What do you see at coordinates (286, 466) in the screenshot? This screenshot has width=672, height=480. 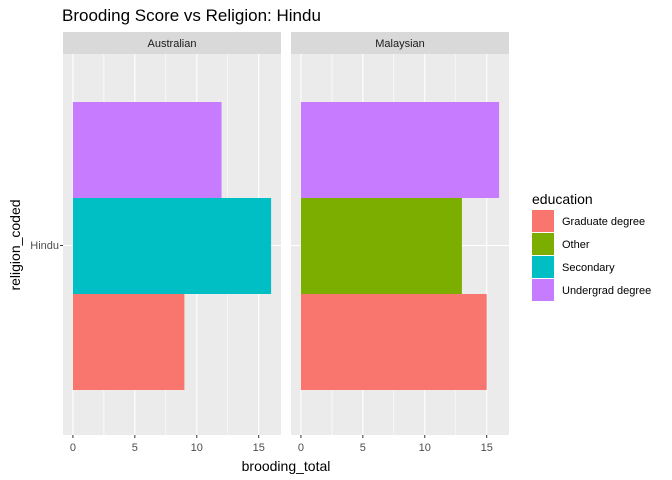 I see `x-axis-title: brooding_total` at bounding box center [286, 466].